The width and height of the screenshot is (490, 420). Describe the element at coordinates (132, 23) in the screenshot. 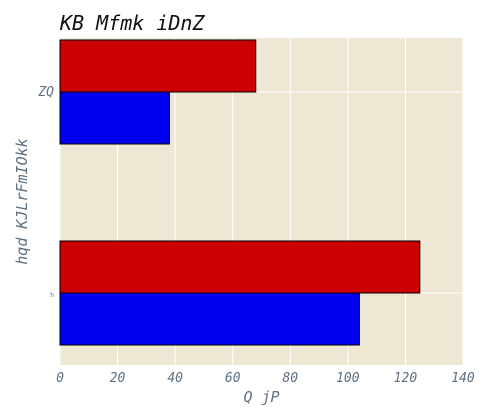

I see `chart-title: KB Mfmk iDnZ` at that location.